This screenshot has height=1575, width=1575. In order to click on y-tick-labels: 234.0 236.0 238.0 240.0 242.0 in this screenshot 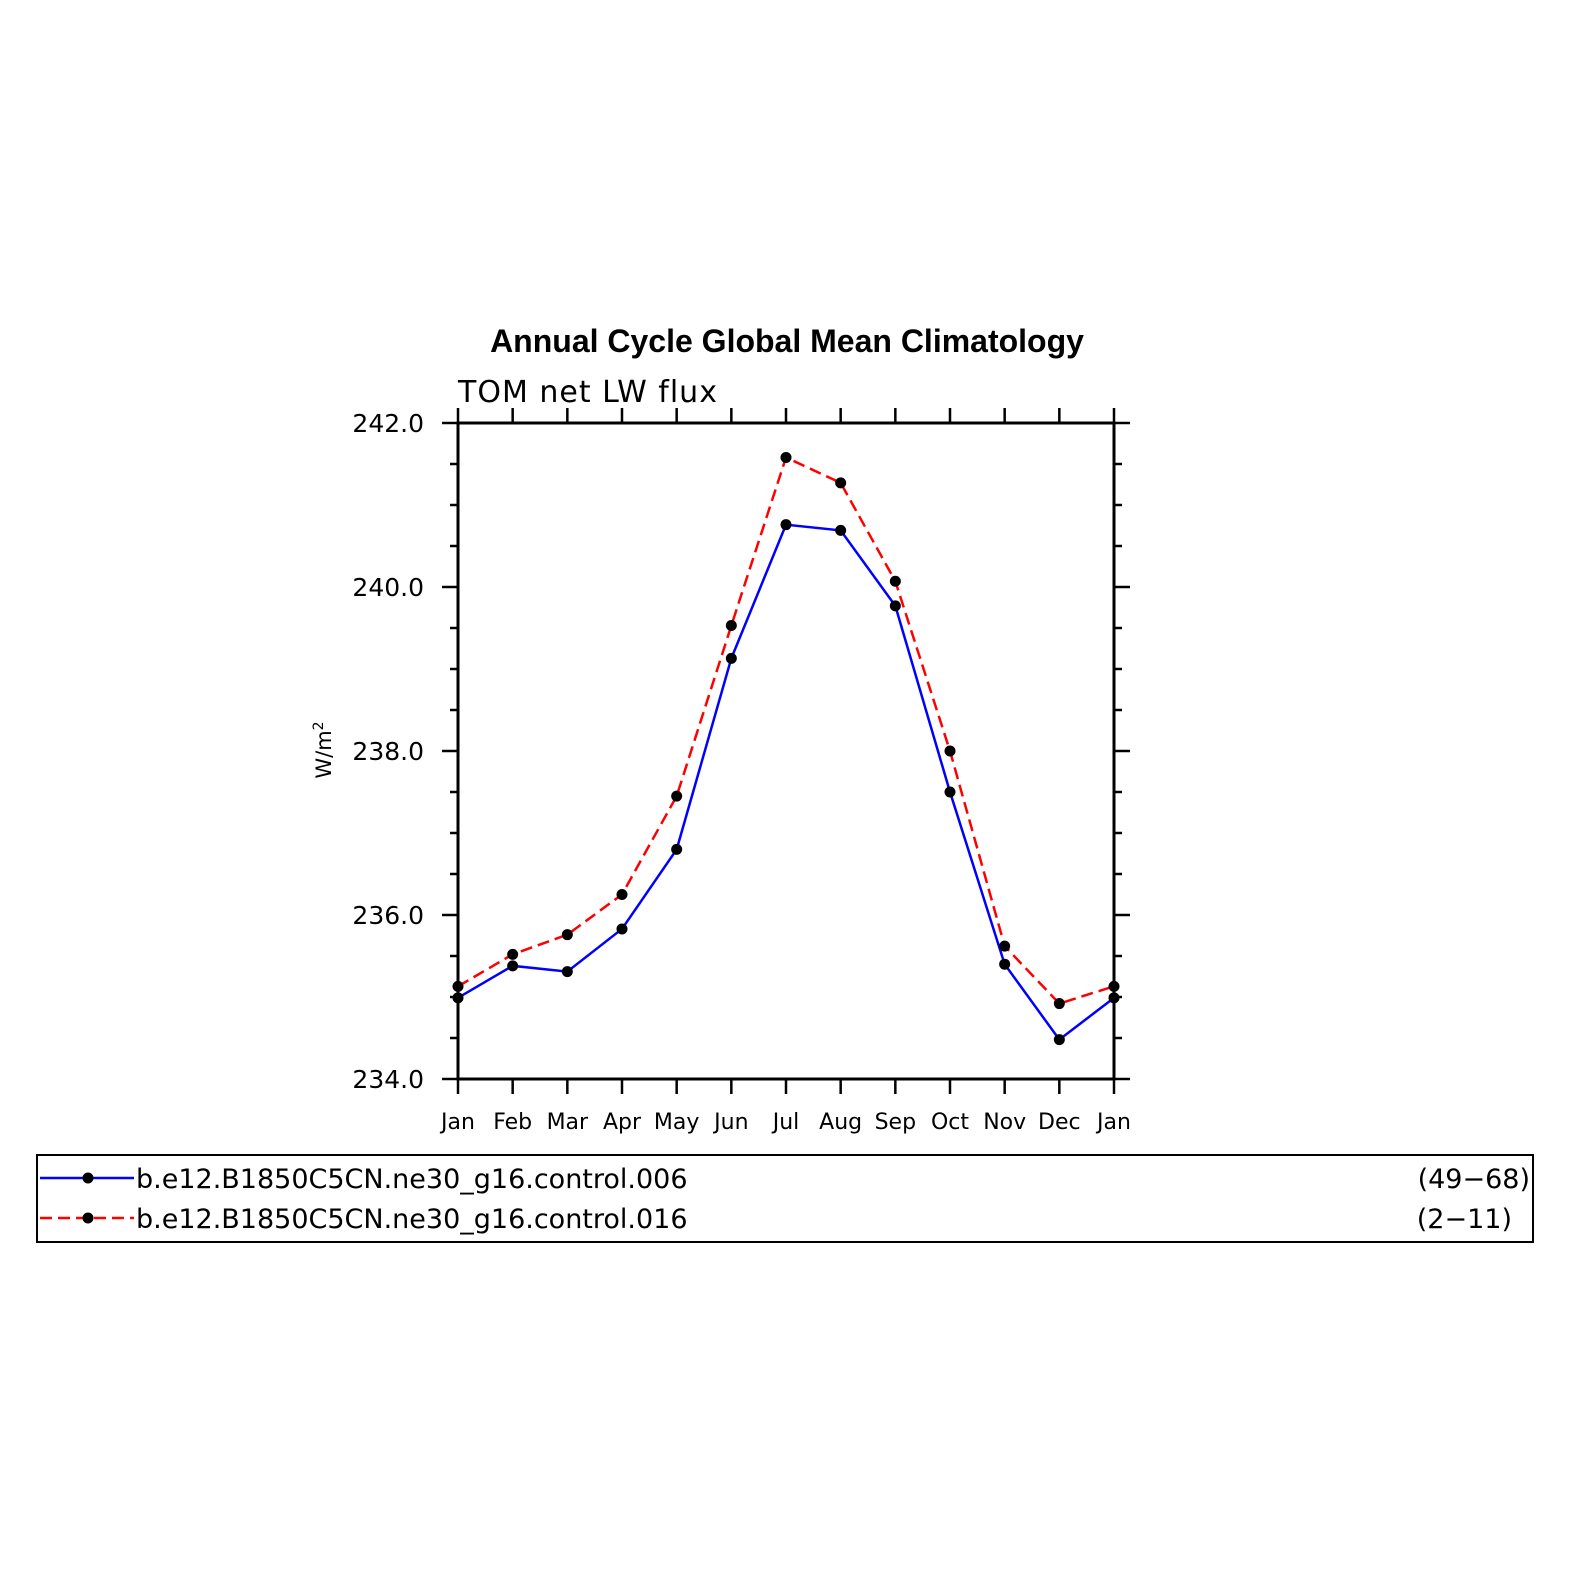, I will do `click(388, 751)`.